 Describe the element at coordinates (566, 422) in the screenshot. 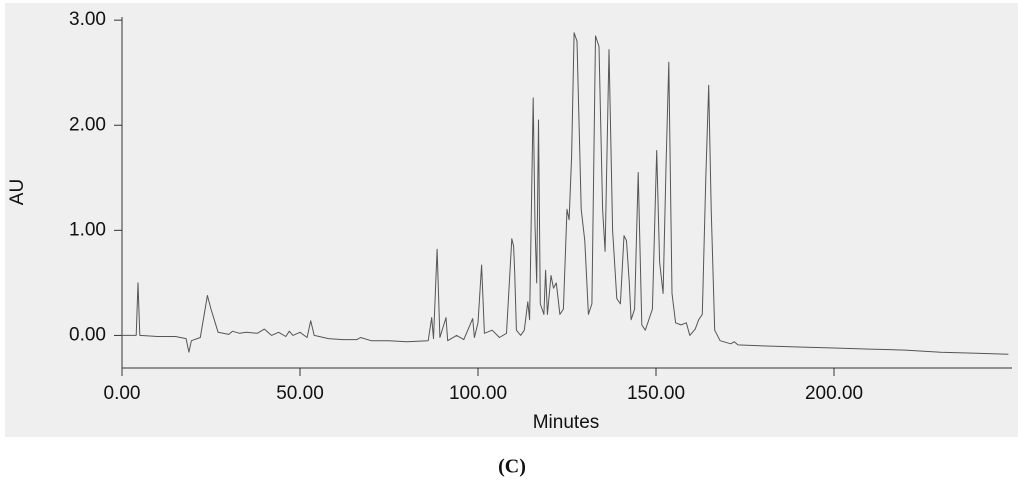

I see `x-axis-label: Minutes` at that location.